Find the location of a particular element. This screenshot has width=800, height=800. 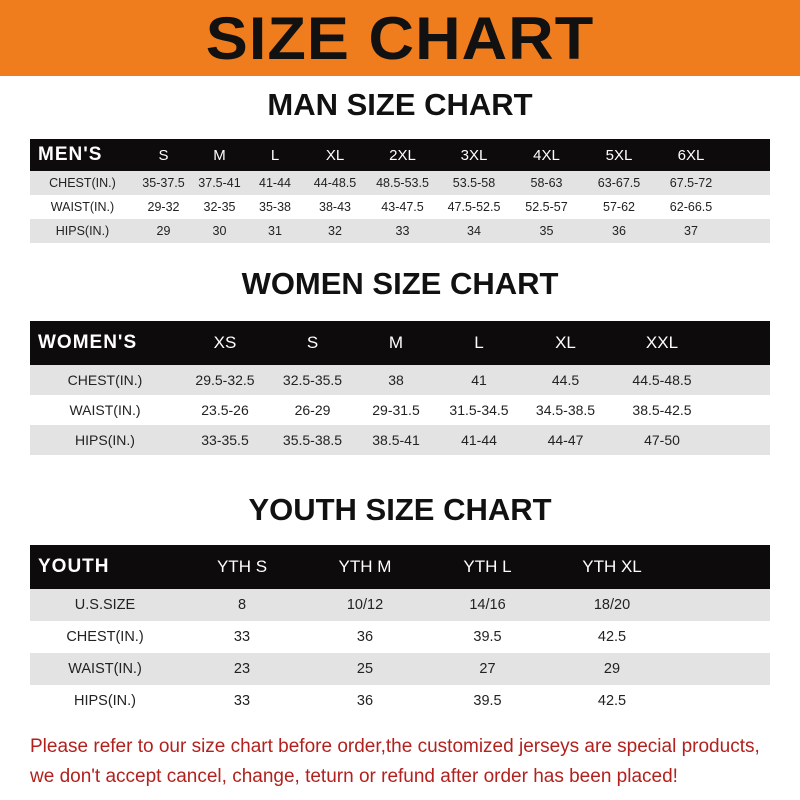

cell: 27 is located at coordinates (487, 669).